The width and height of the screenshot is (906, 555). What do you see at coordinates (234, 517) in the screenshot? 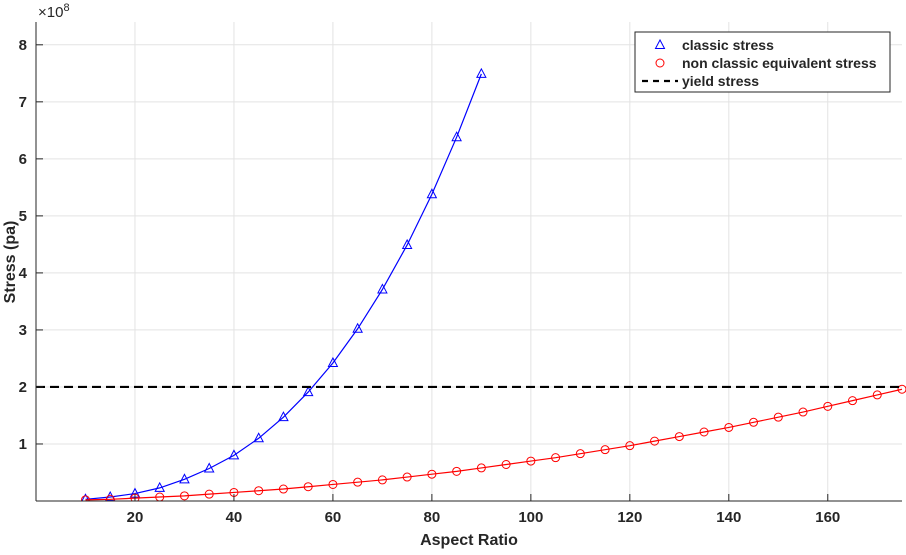
I see `x-tick-label: 40` at bounding box center [234, 517].